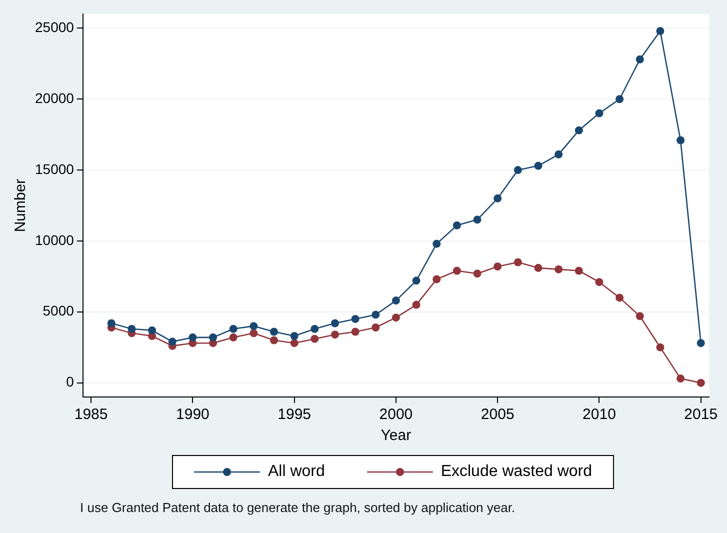  I want to click on y-tick-label: 20000, so click(54, 98).